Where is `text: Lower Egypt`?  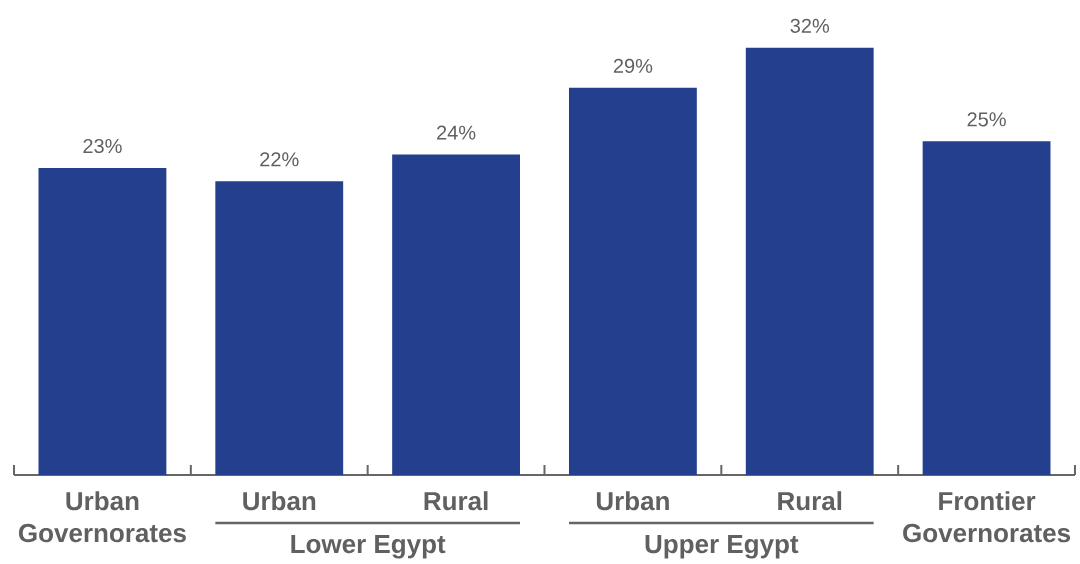
text: Lower Egypt is located at coordinates (368, 547).